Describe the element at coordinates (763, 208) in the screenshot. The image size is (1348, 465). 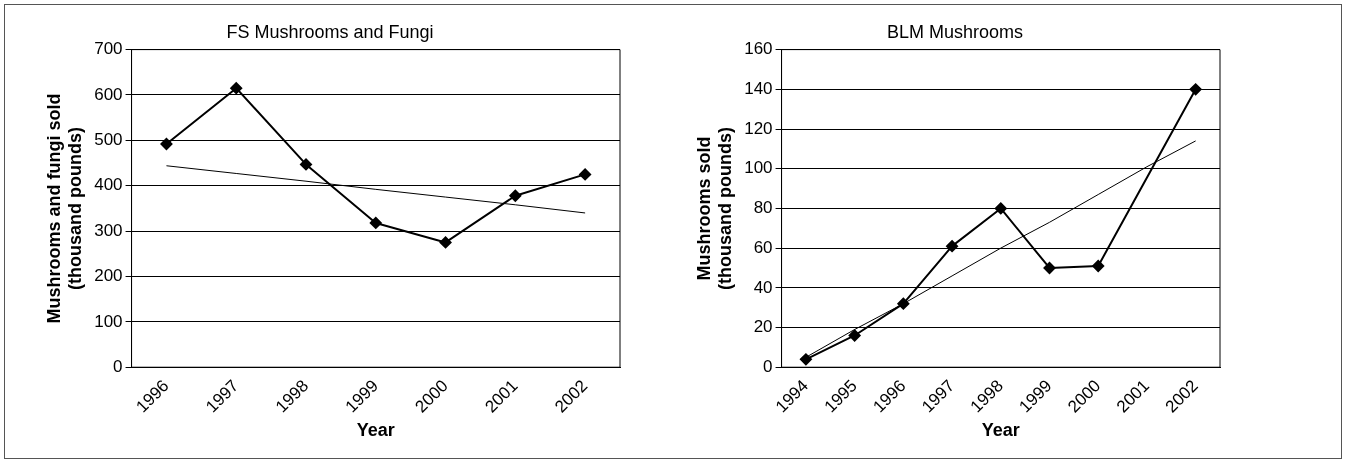
I see `y-tick-label: 80` at that location.